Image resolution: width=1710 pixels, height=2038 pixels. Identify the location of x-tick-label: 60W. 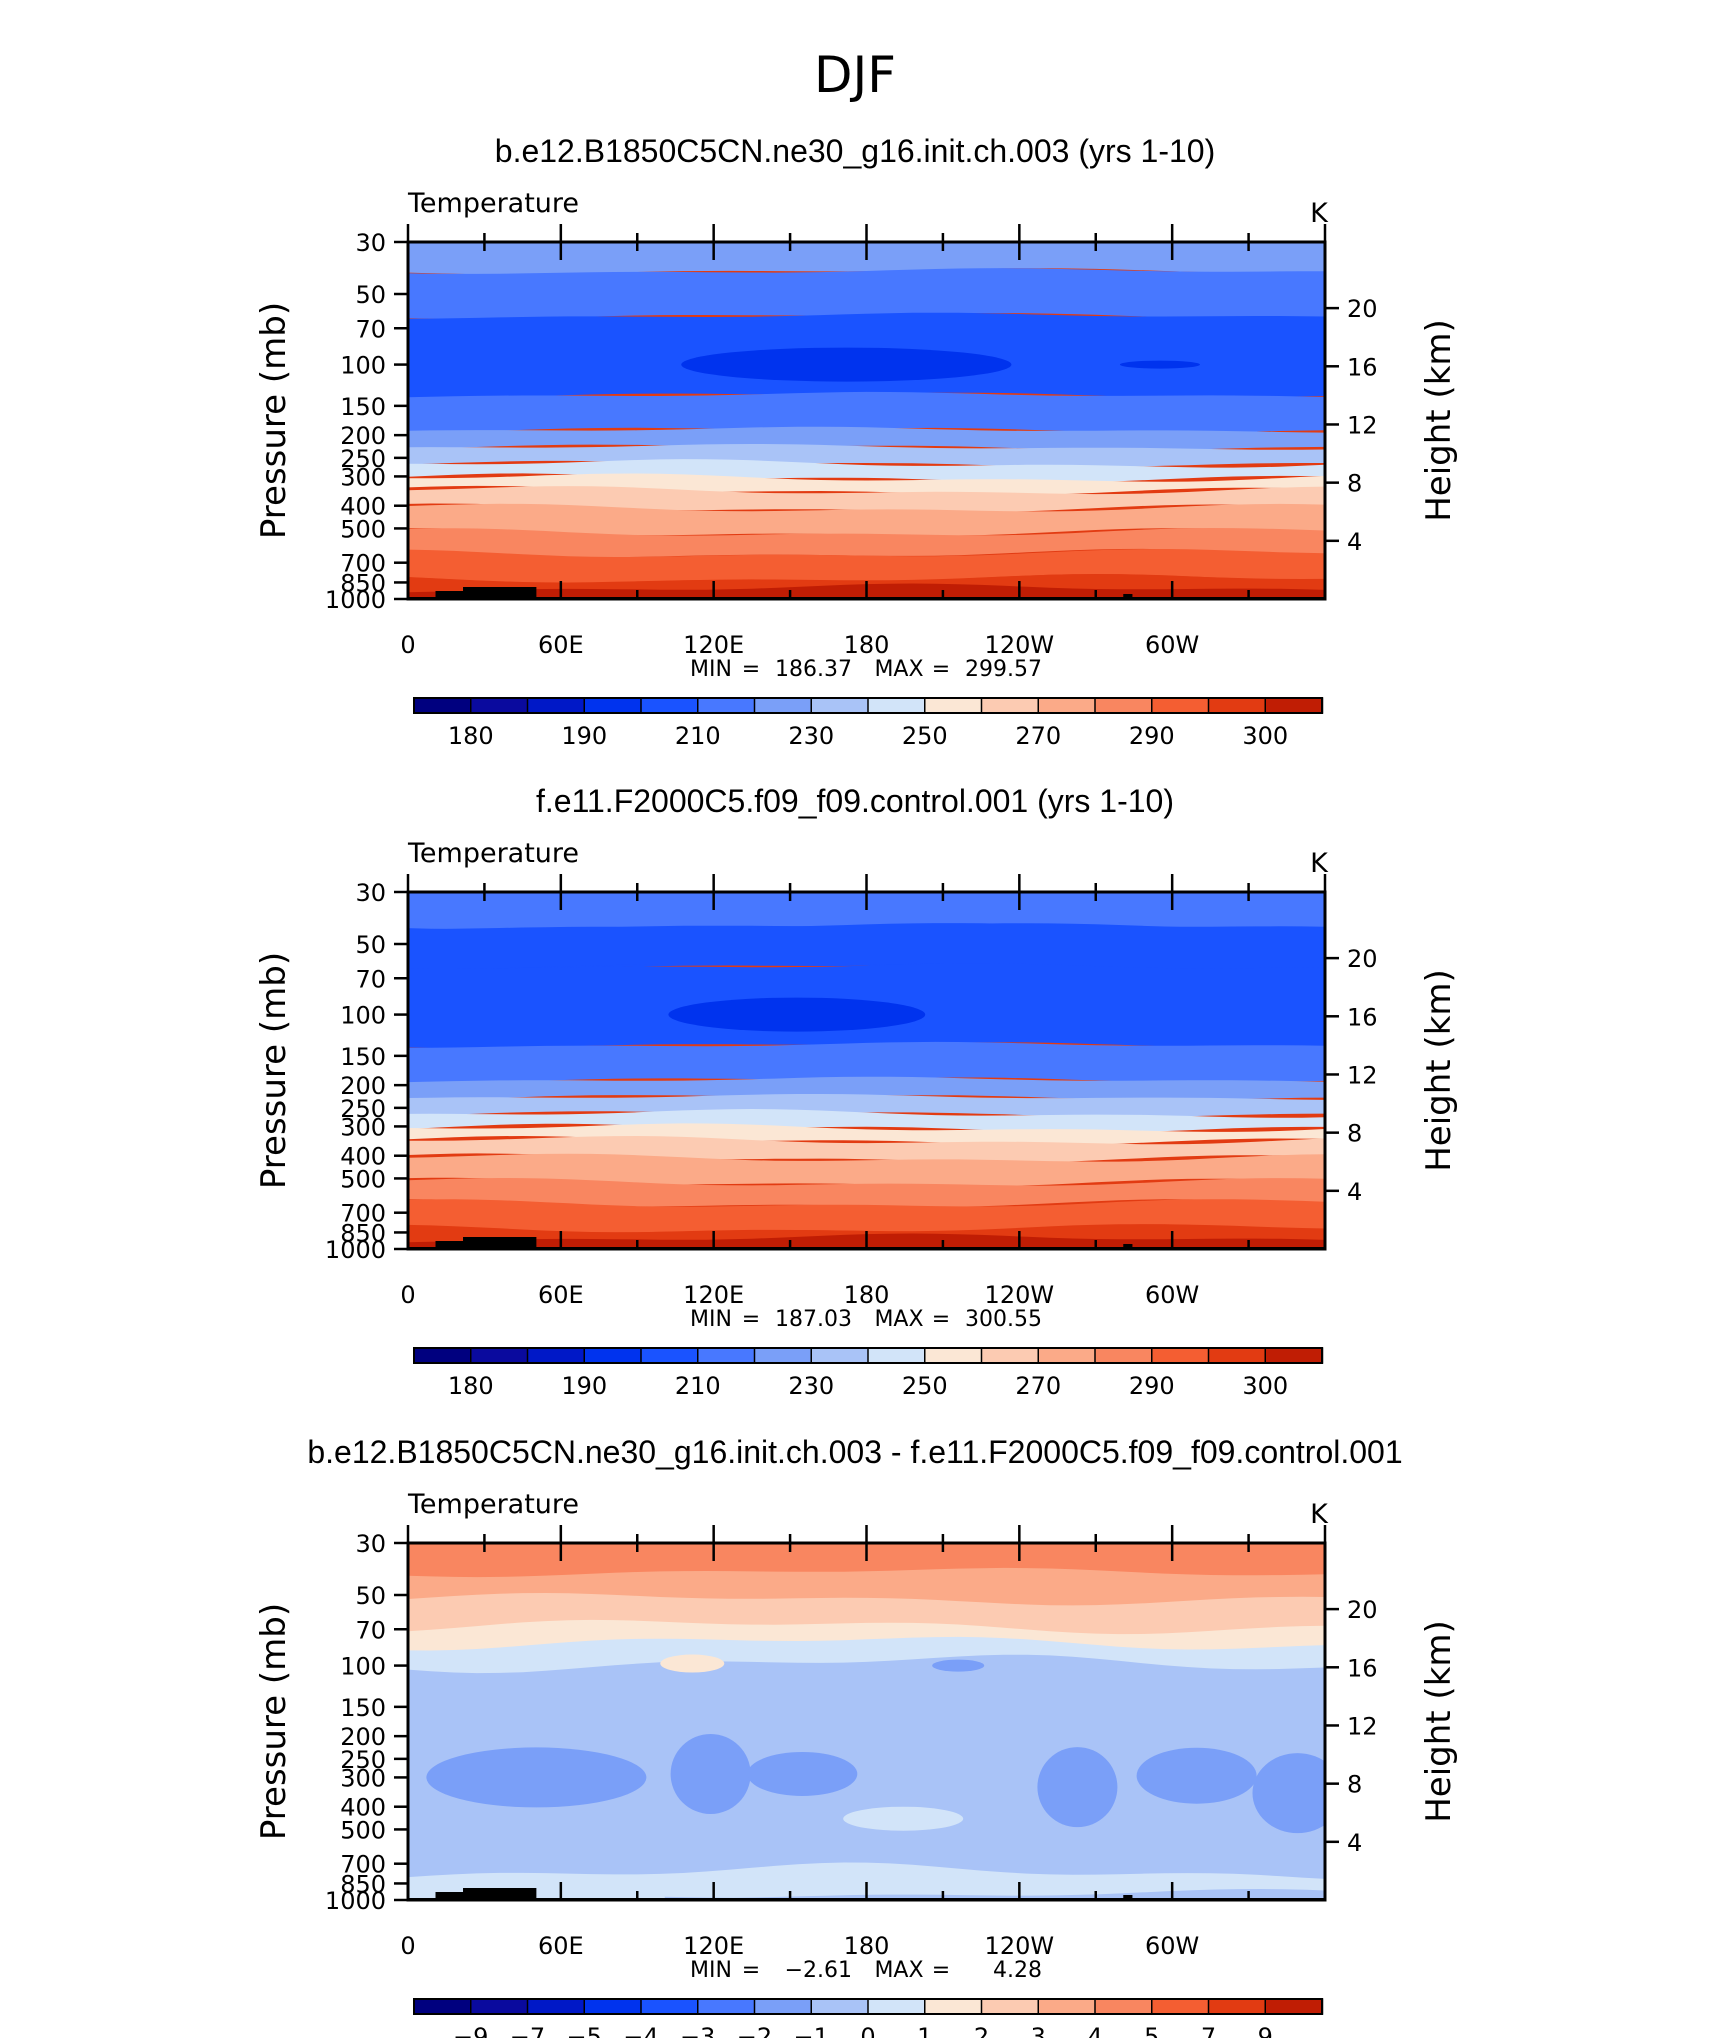
(1172, 645).